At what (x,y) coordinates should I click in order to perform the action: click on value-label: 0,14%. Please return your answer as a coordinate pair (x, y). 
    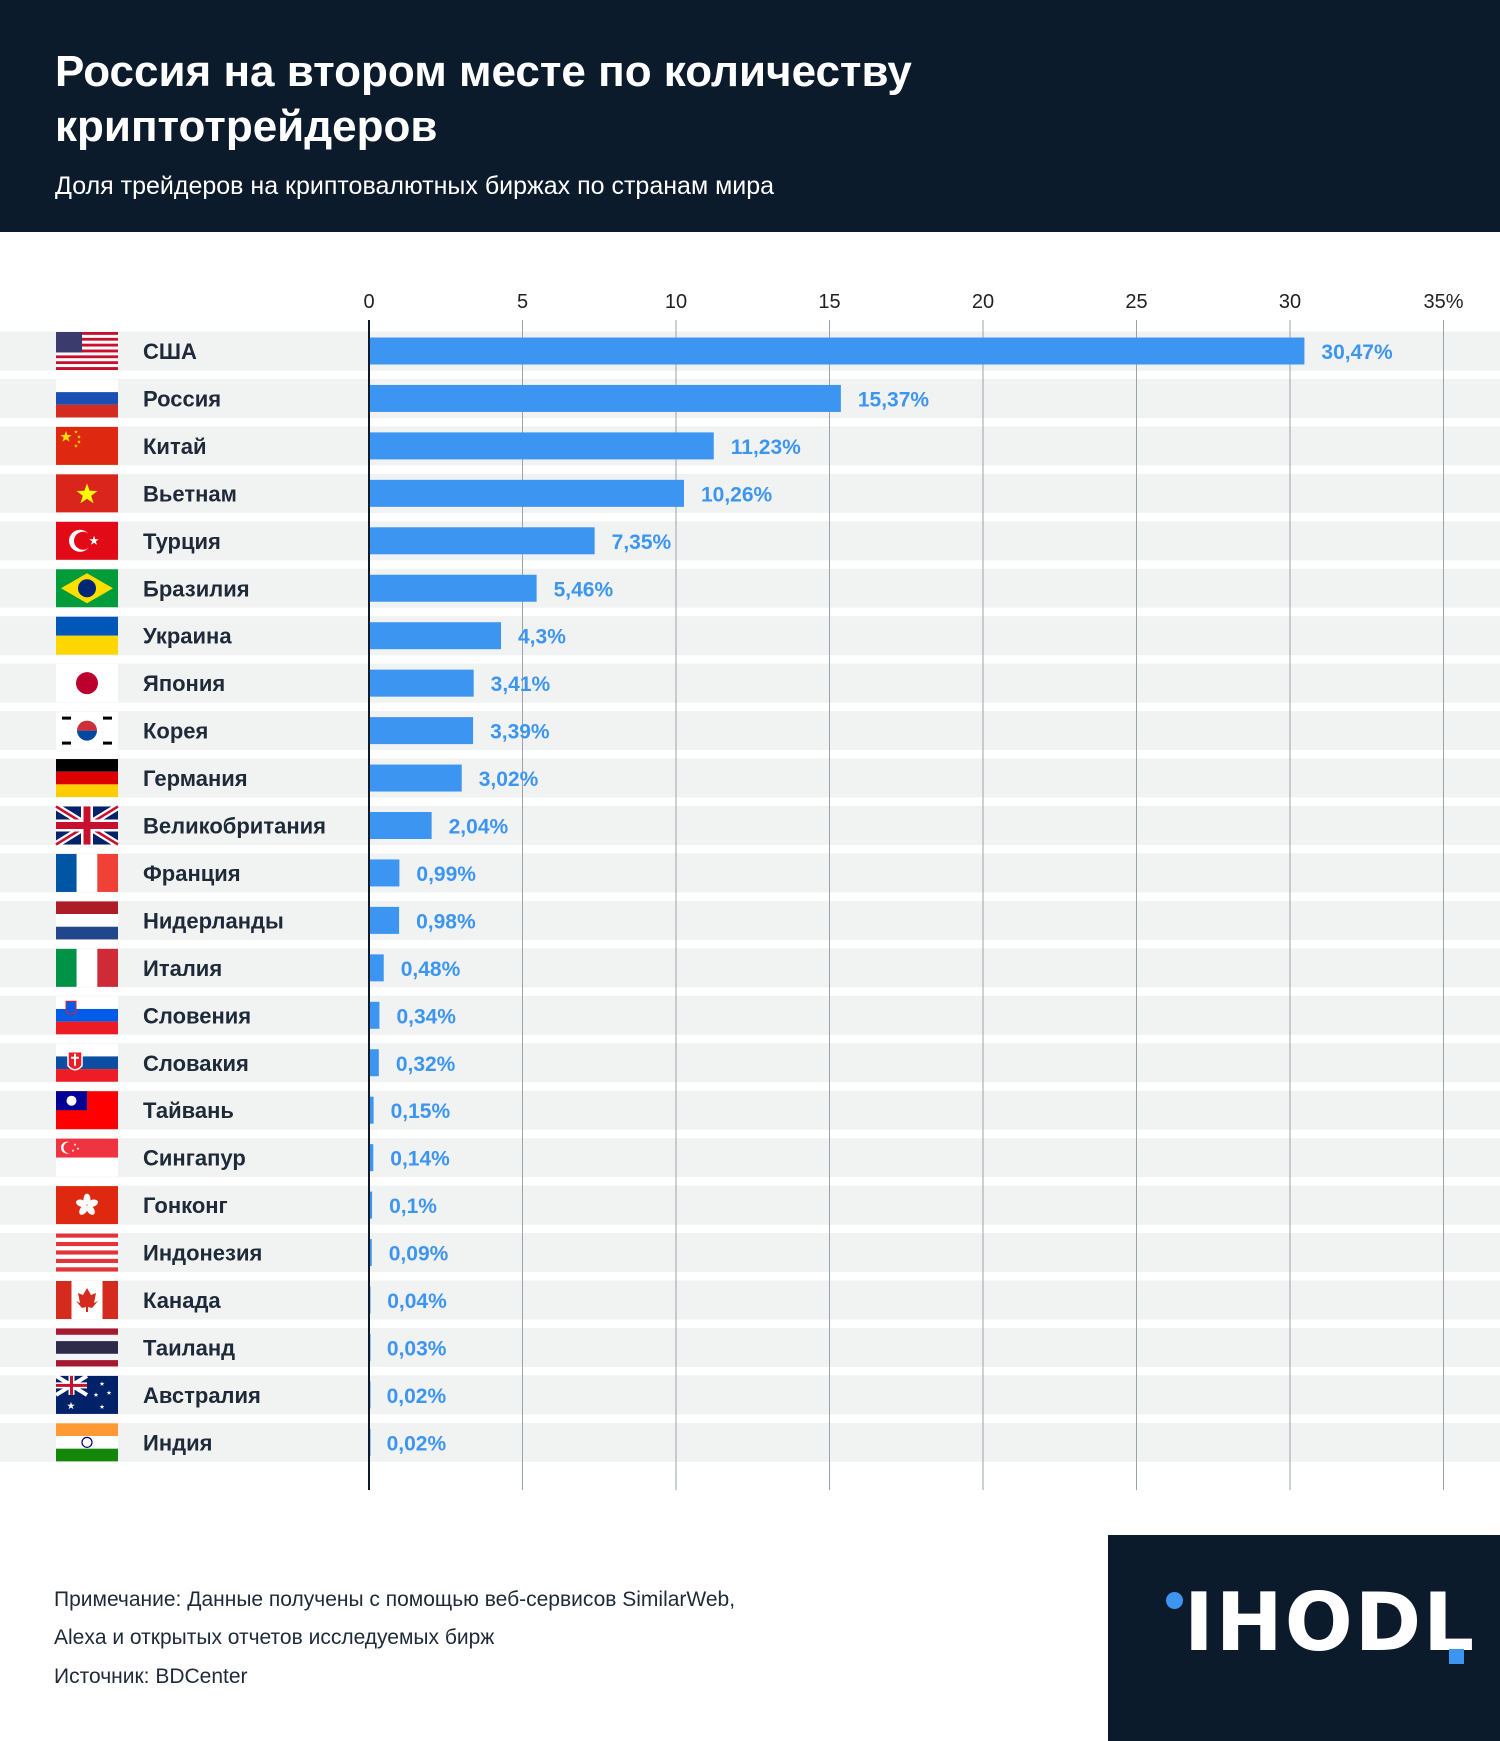
    Looking at the image, I should click on (420, 1159).